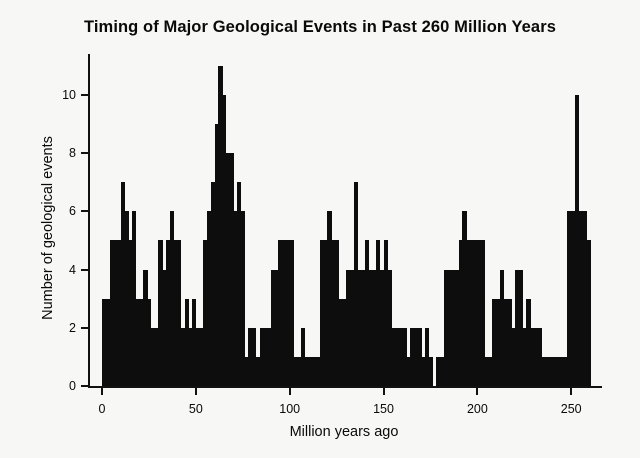 Image resolution: width=640 pixels, height=458 pixels. I want to click on x-tick-label: 50, so click(195, 409).